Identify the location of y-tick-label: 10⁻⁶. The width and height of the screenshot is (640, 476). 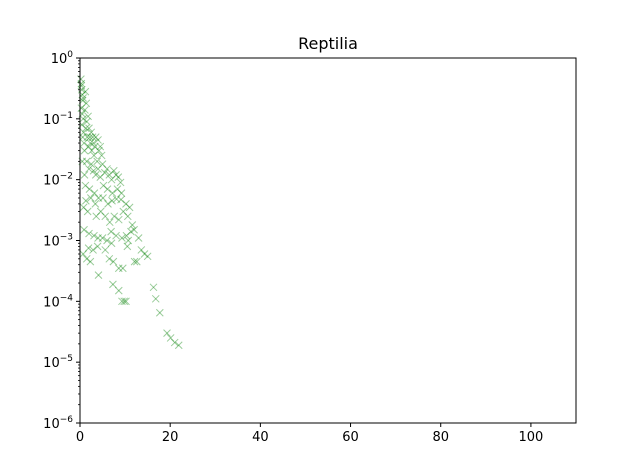
(58, 423).